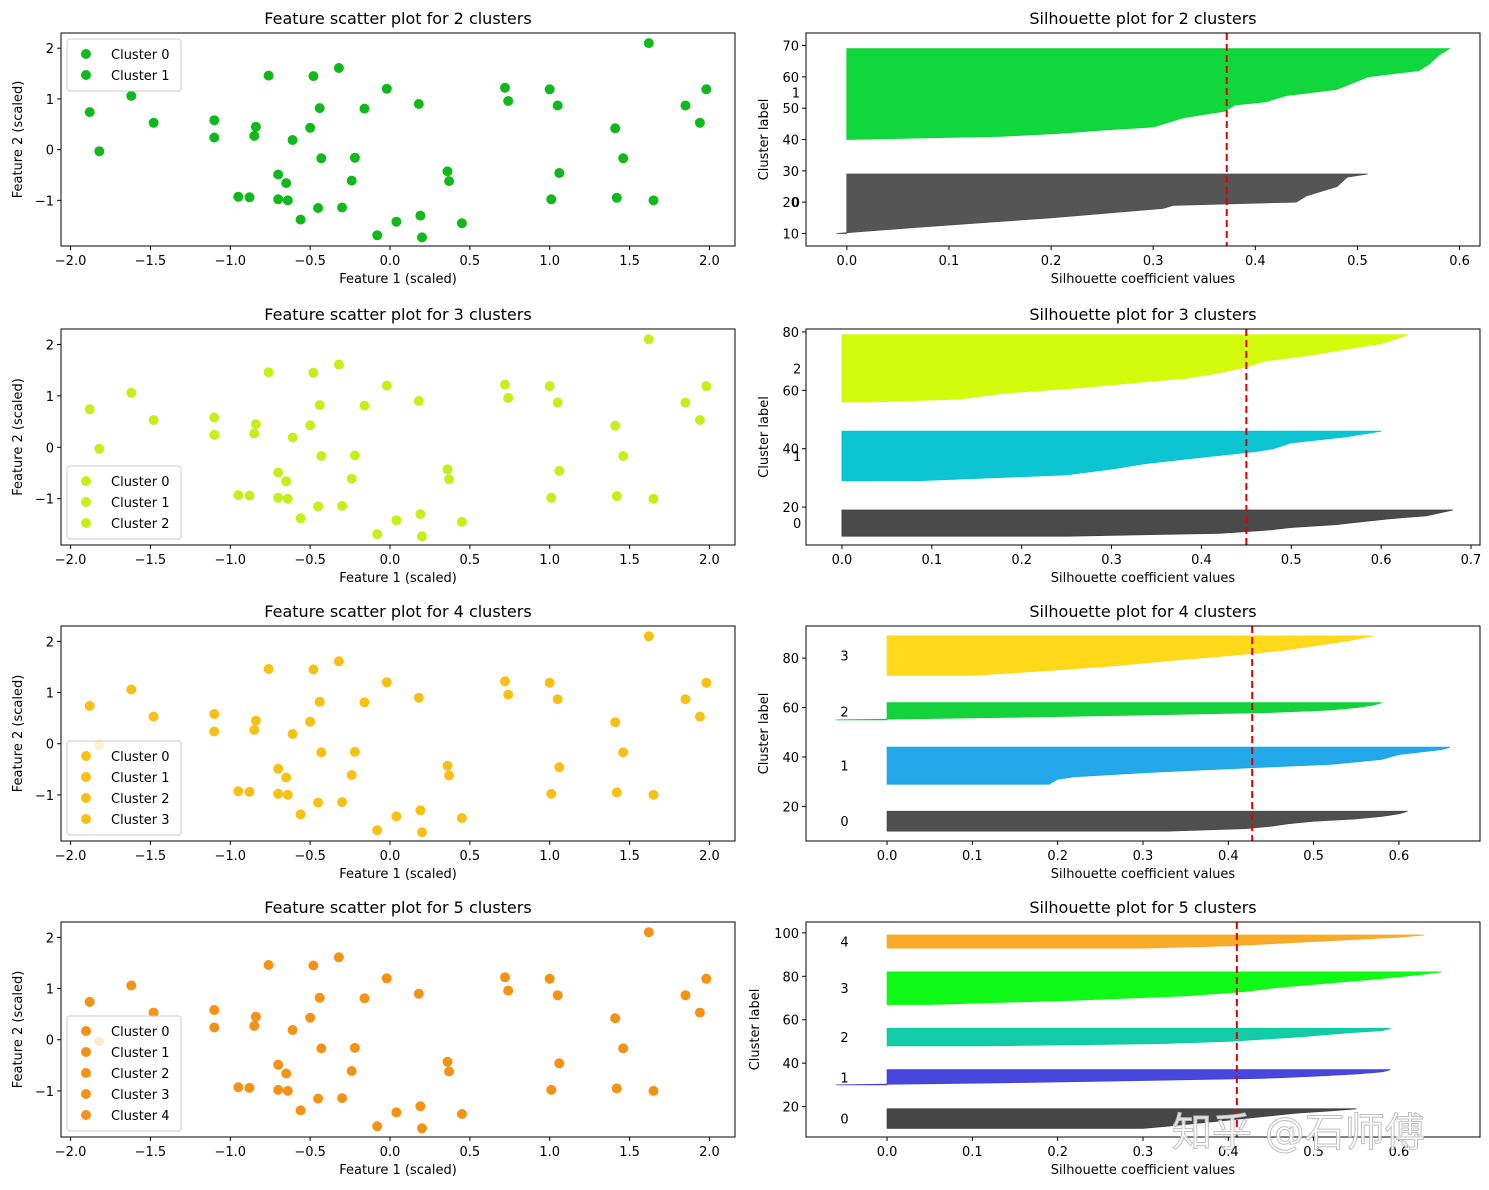 This screenshot has width=1489, height=1190. What do you see at coordinates (797, 524) in the screenshot?
I see `cluster-label: 0` at bounding box center [797, 524].